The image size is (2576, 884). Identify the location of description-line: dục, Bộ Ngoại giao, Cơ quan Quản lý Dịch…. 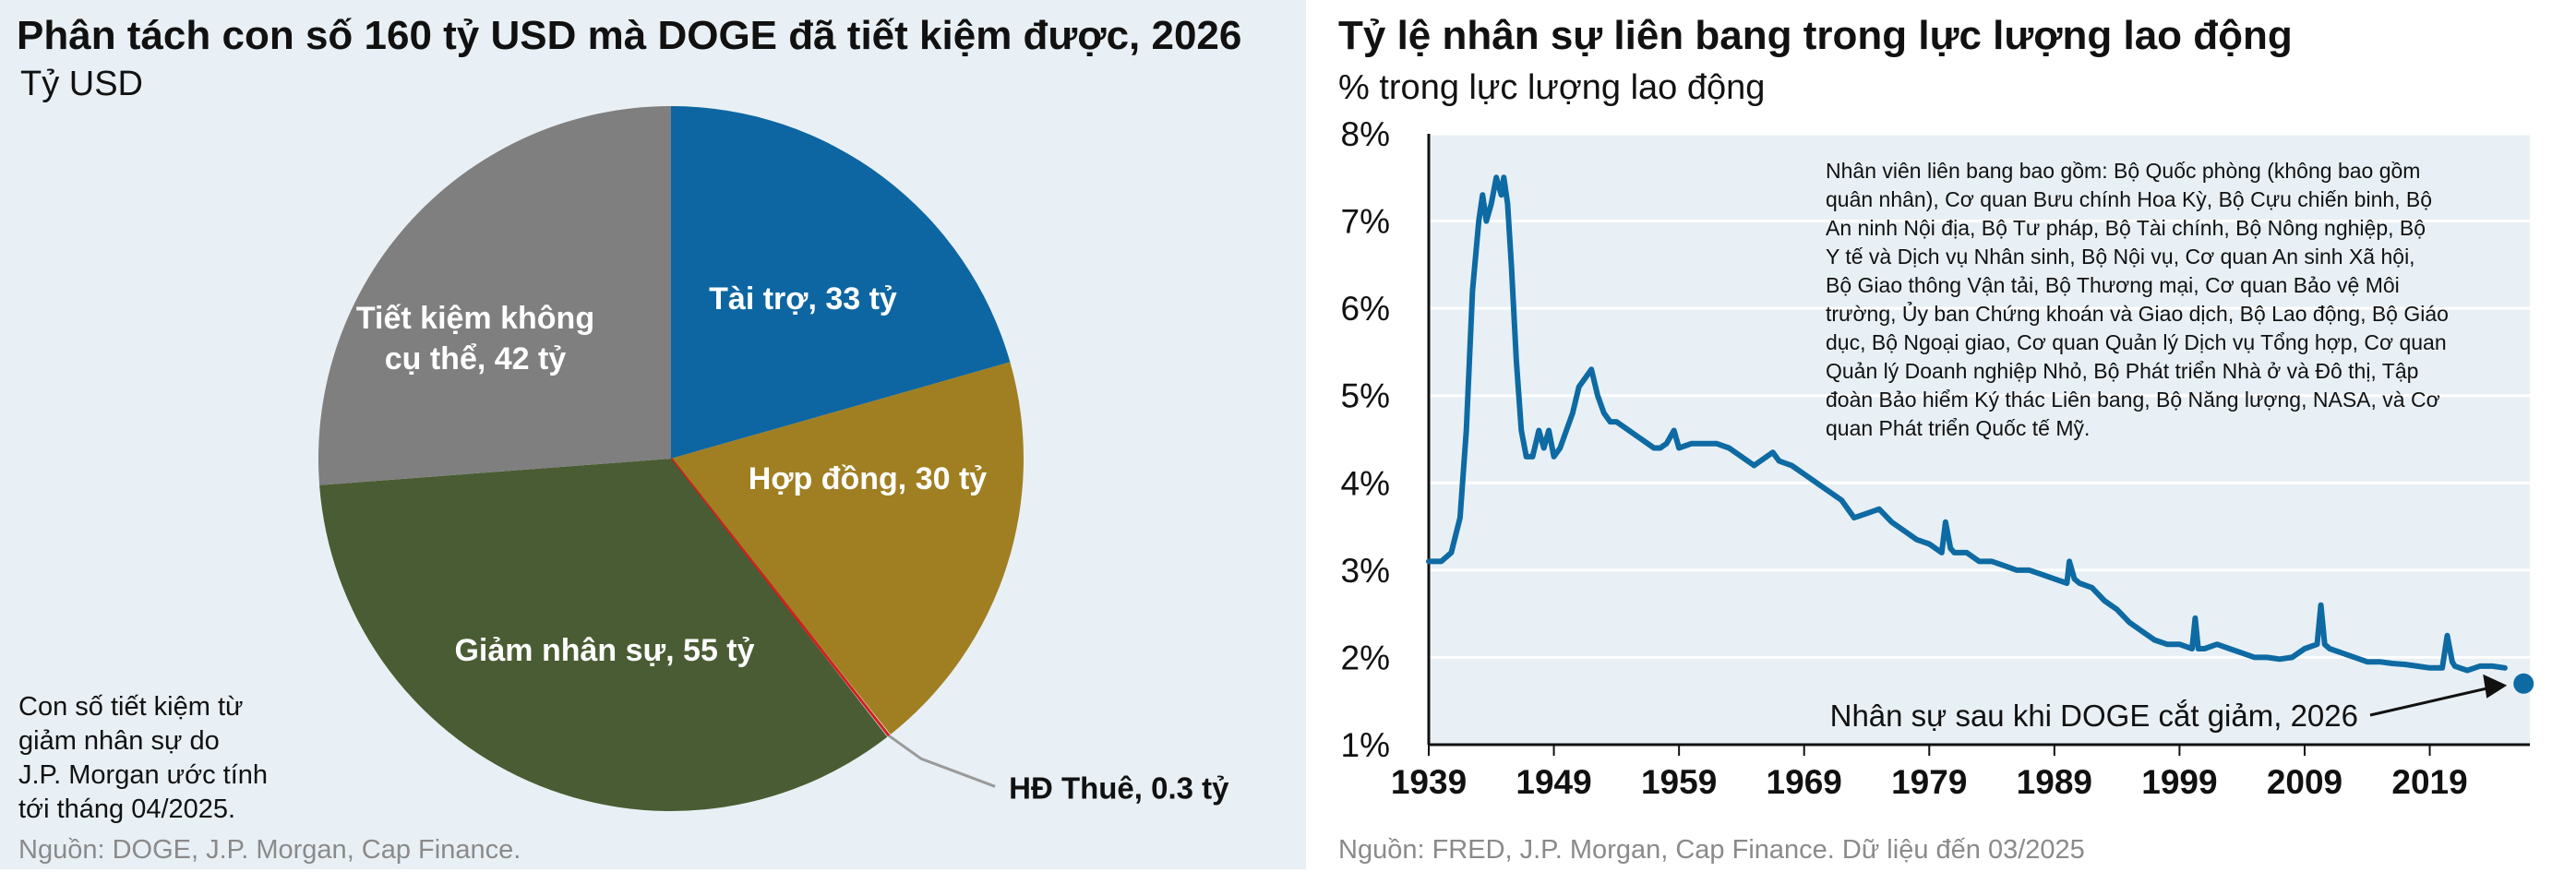
(2137, 342).